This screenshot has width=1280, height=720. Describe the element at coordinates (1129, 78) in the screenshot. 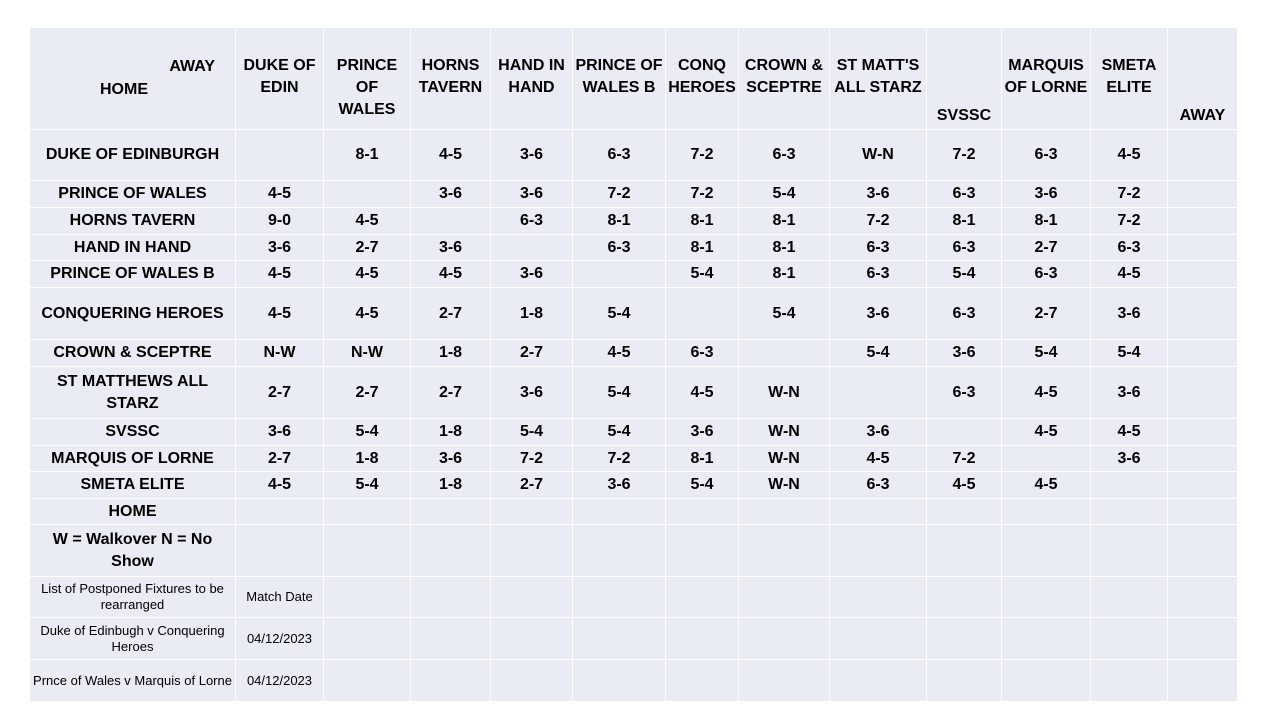

I see `column-header: SMETA ELITE` at that location.